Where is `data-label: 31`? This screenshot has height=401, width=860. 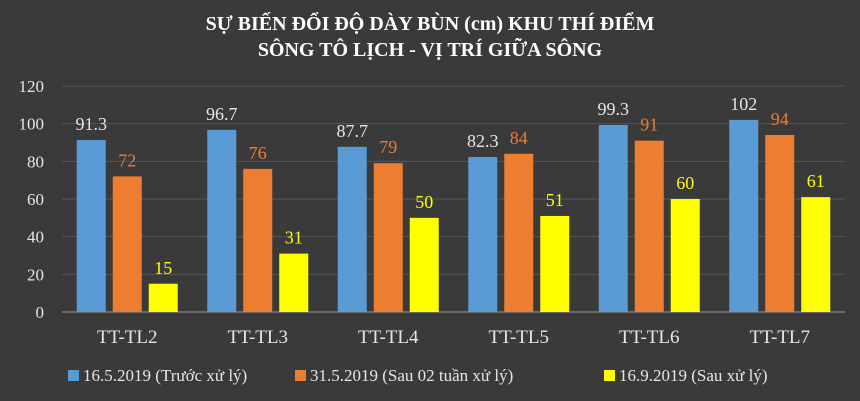
data-label: 31 is located at coordinates (294, 238).